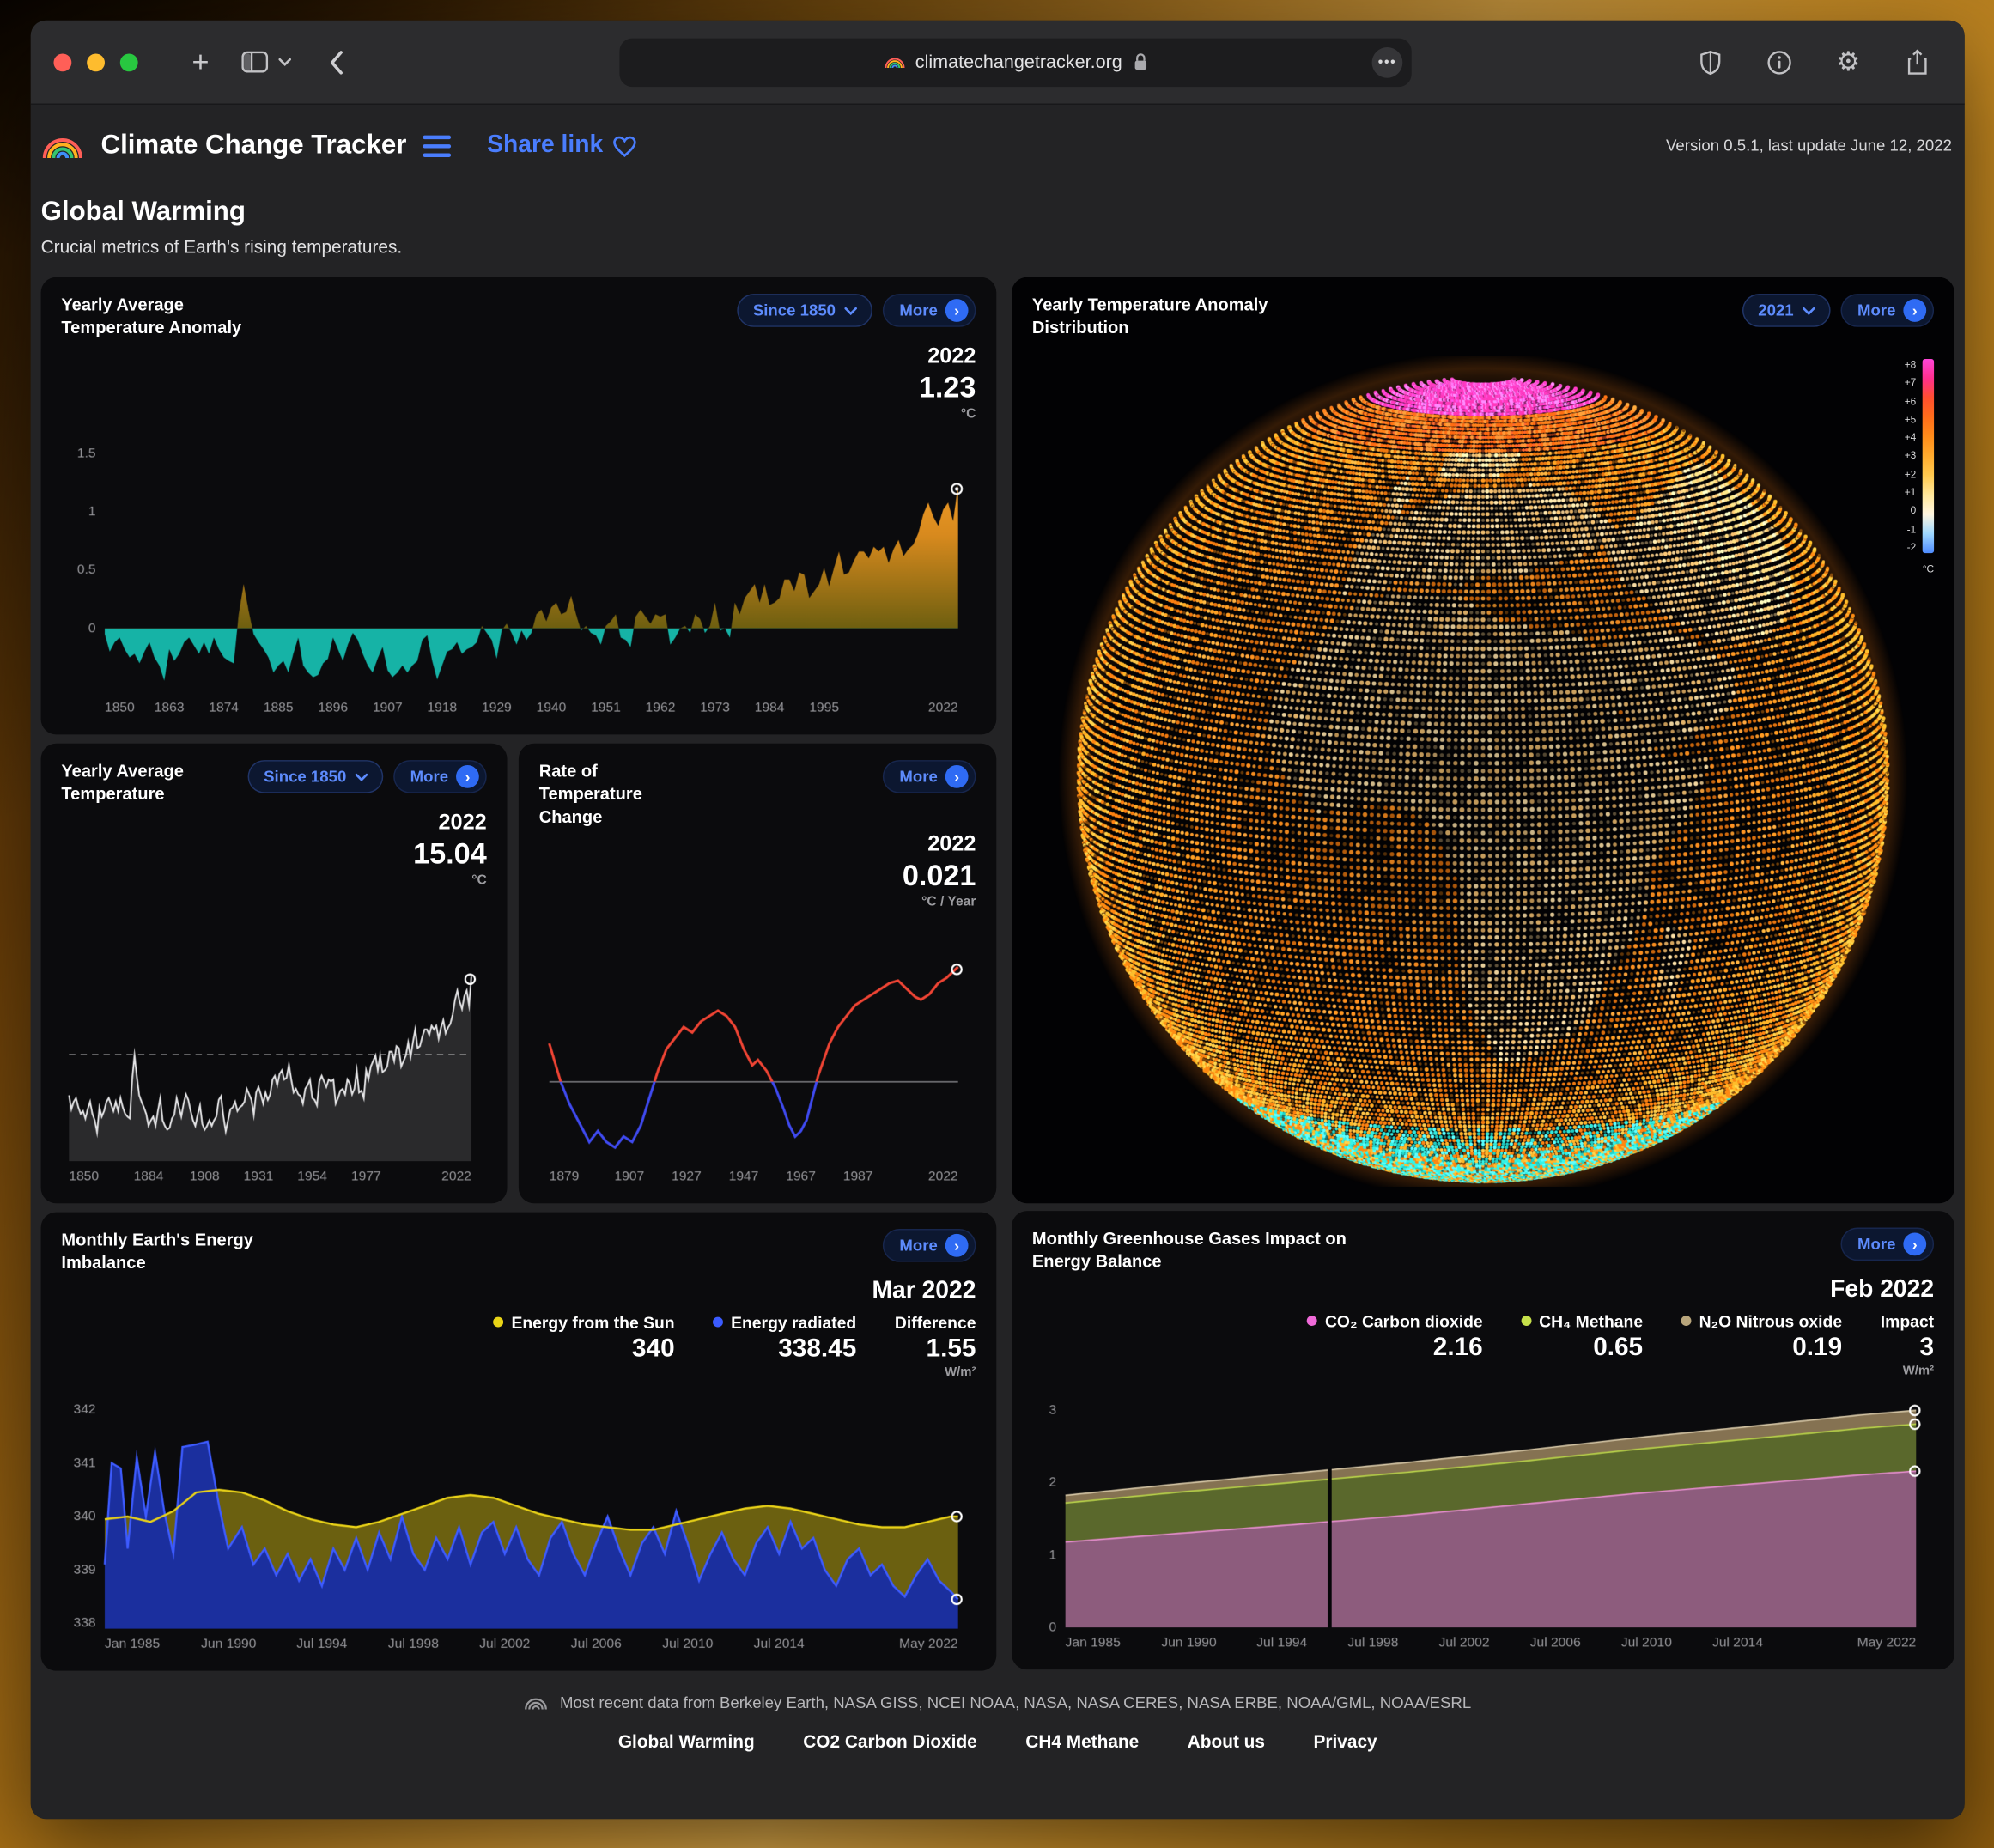 Image resolution: width=1994 pixels, height=1848 pixels. I want to click on card-controls: Since 1850 More ›, so click(367, 776).